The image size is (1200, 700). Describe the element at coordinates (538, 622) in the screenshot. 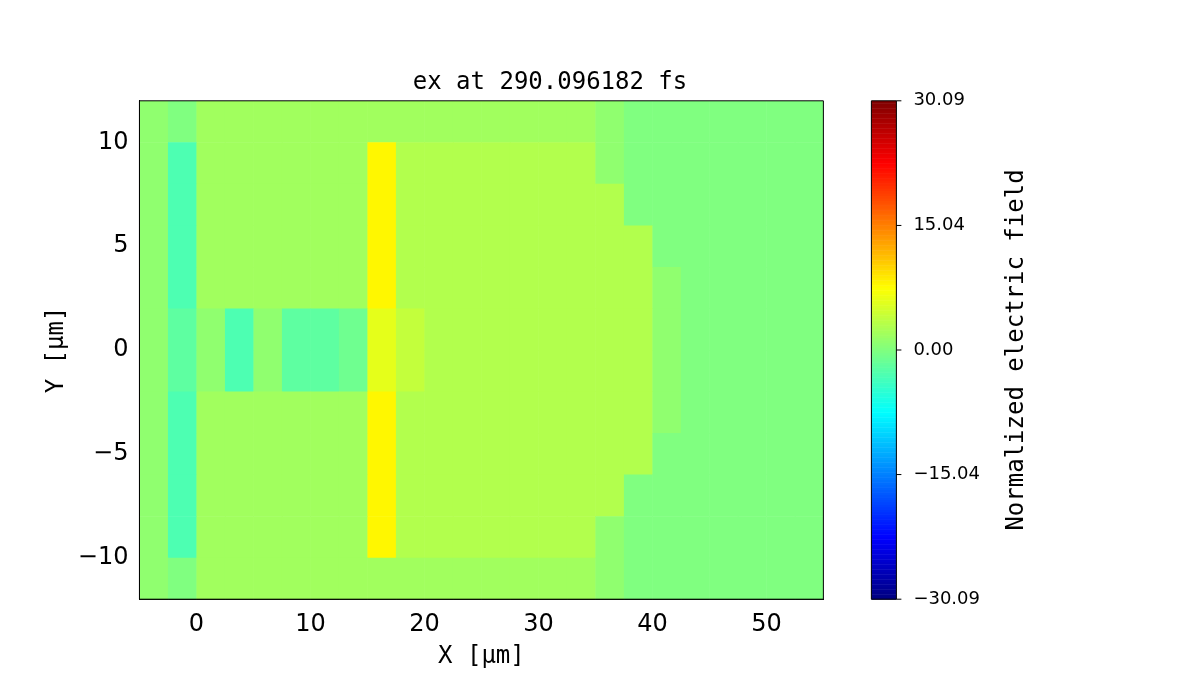

I see `x-tick-label: 30` at that location.